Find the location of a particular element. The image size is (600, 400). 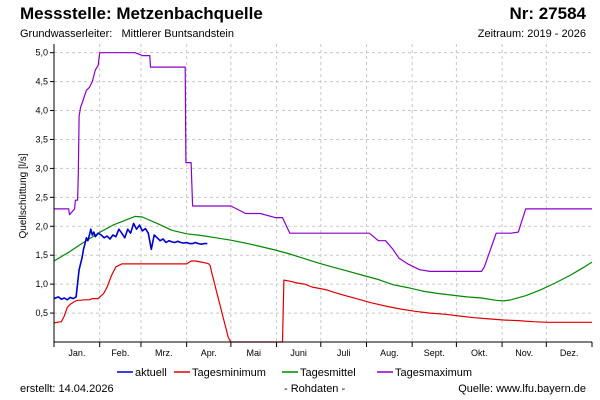

y-tick-label: 1,5 is located at coordinates (41, 255).